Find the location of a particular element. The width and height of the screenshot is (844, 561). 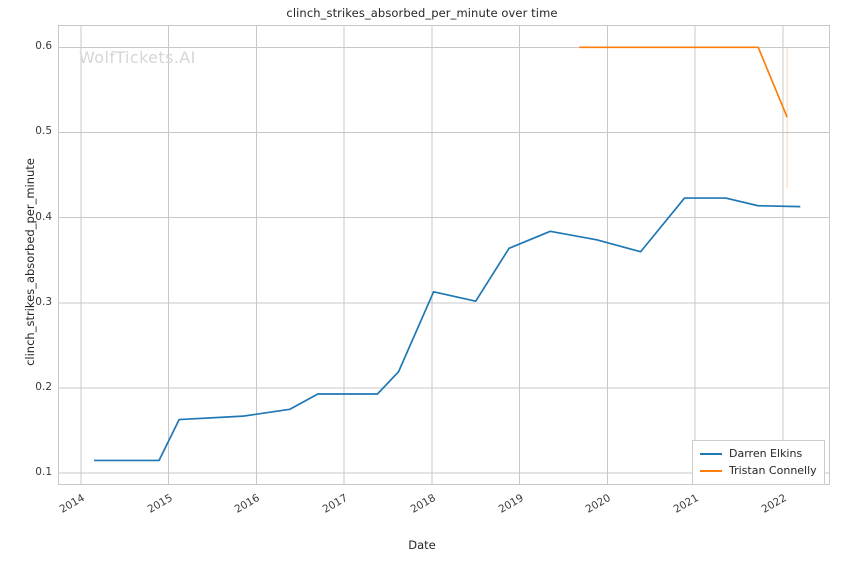

chart-legend: Darren Elkins Tristan Connelly is located at coordinates (758, 462).